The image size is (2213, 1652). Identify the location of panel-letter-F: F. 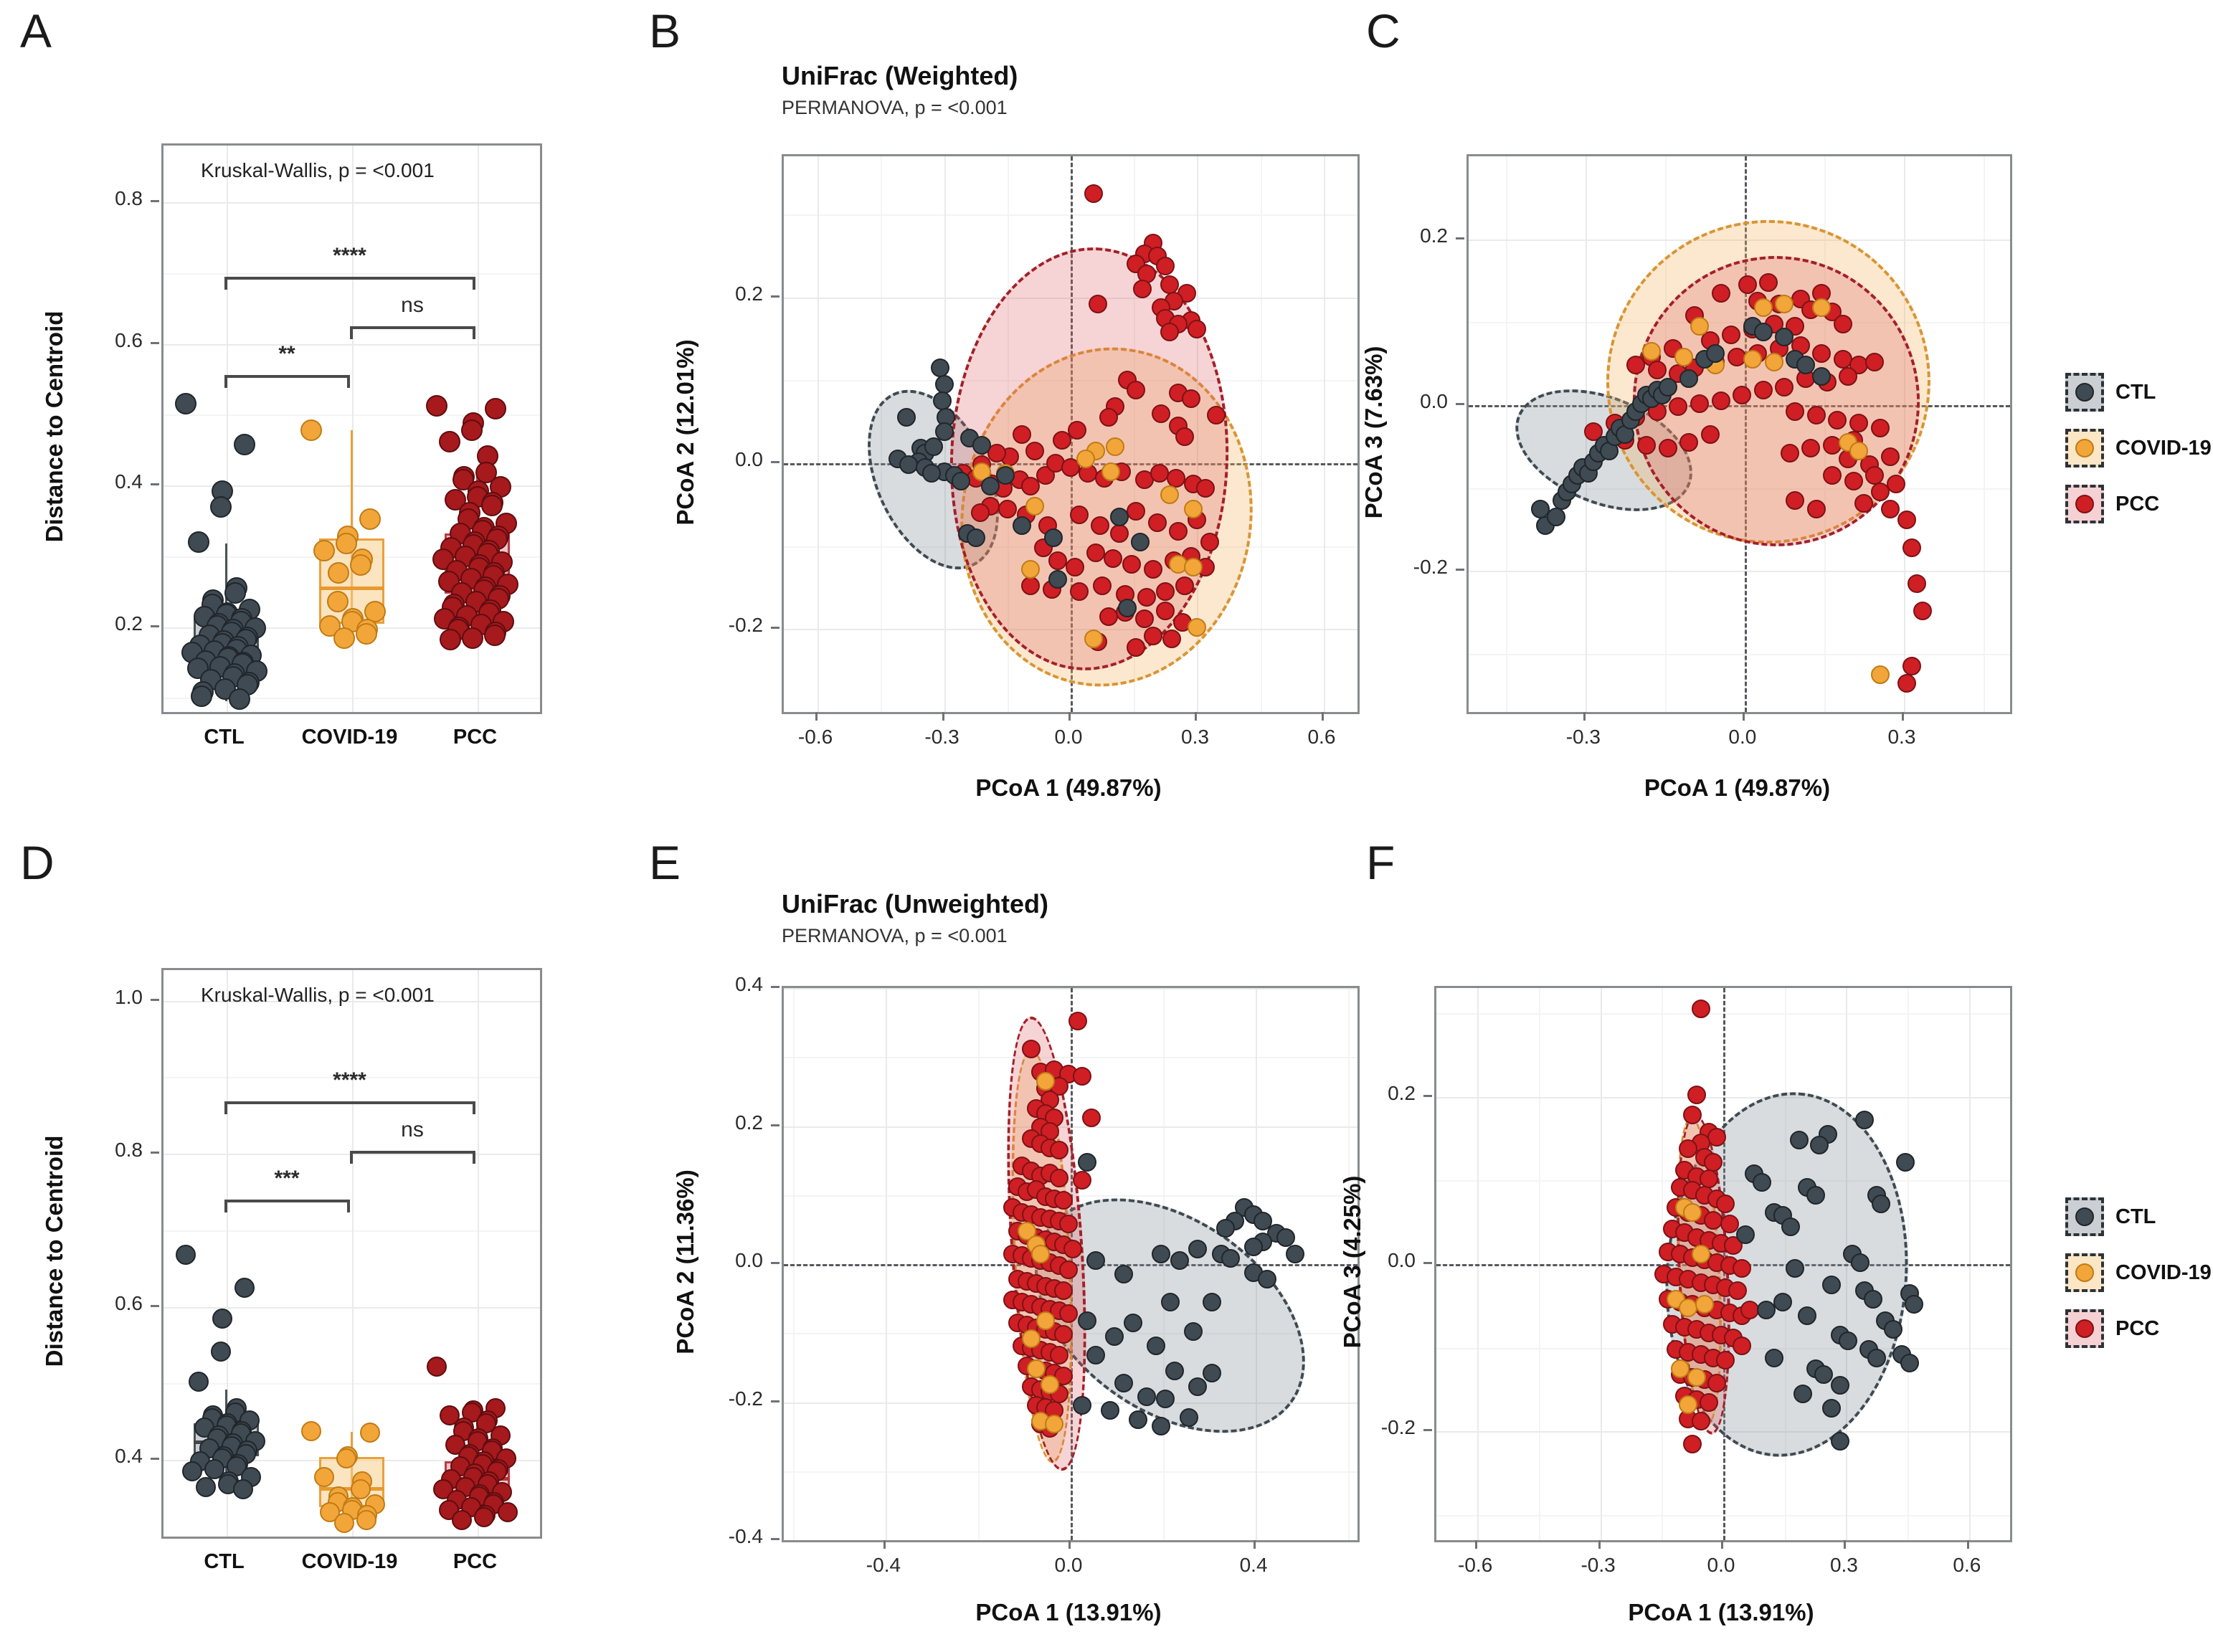
(1380, 862).